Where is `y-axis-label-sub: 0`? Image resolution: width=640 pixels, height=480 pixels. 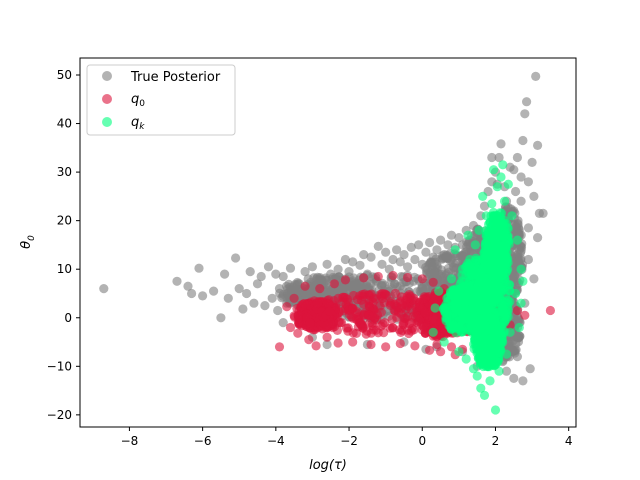
y-axis-label-sub: 0 is located at coordinates (32, 238).